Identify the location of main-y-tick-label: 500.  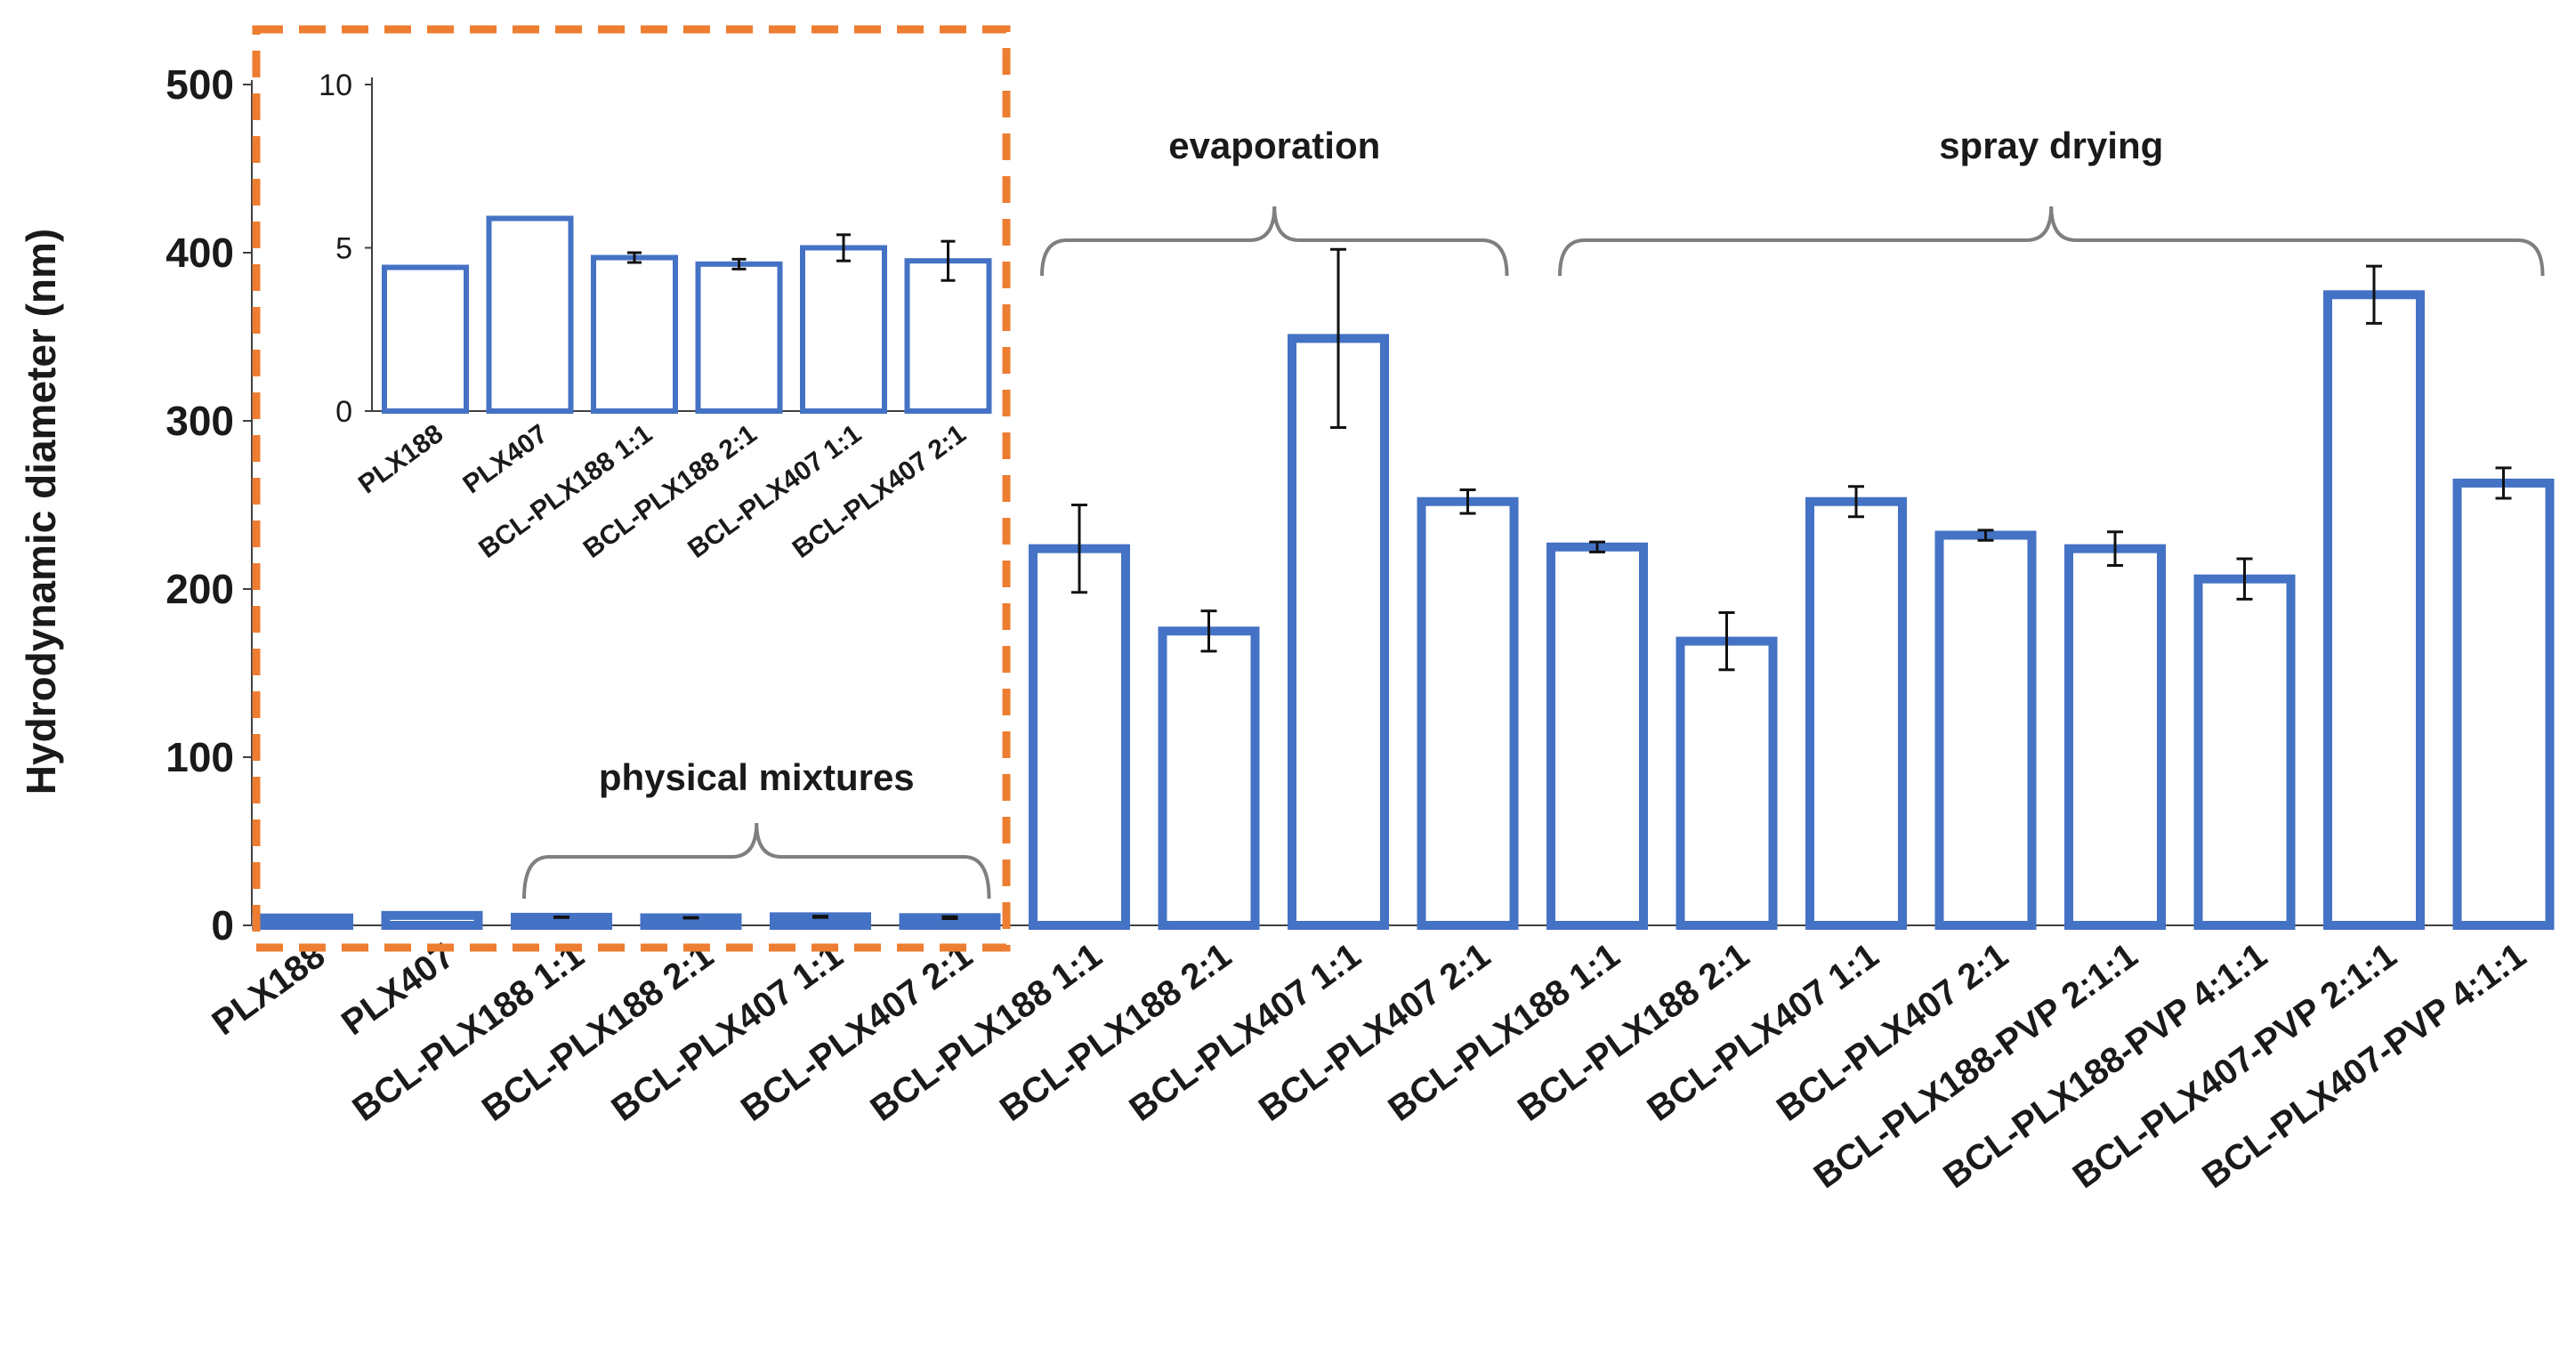
(200, 84).